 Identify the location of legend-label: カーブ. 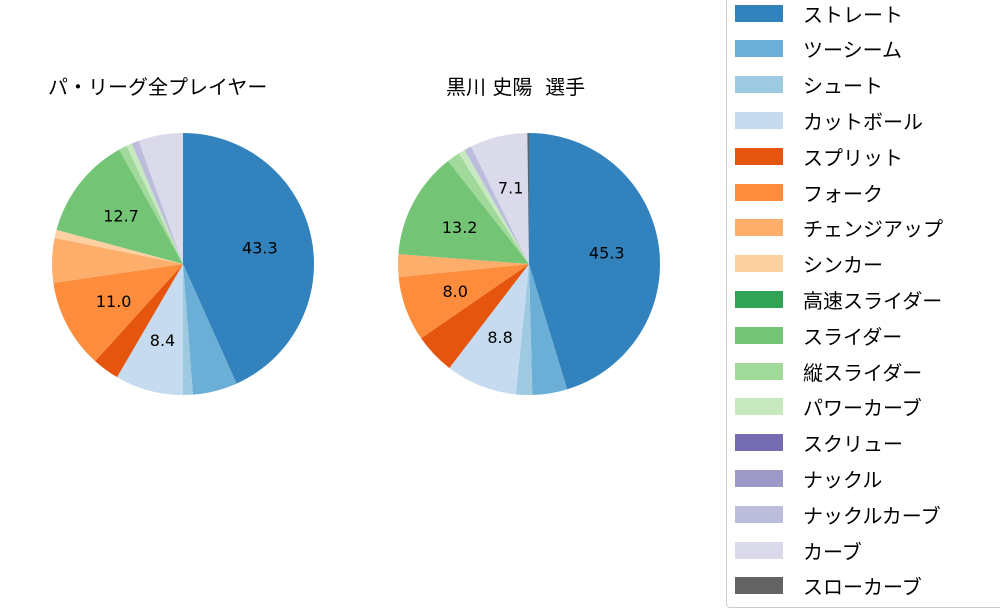
(832, 551).